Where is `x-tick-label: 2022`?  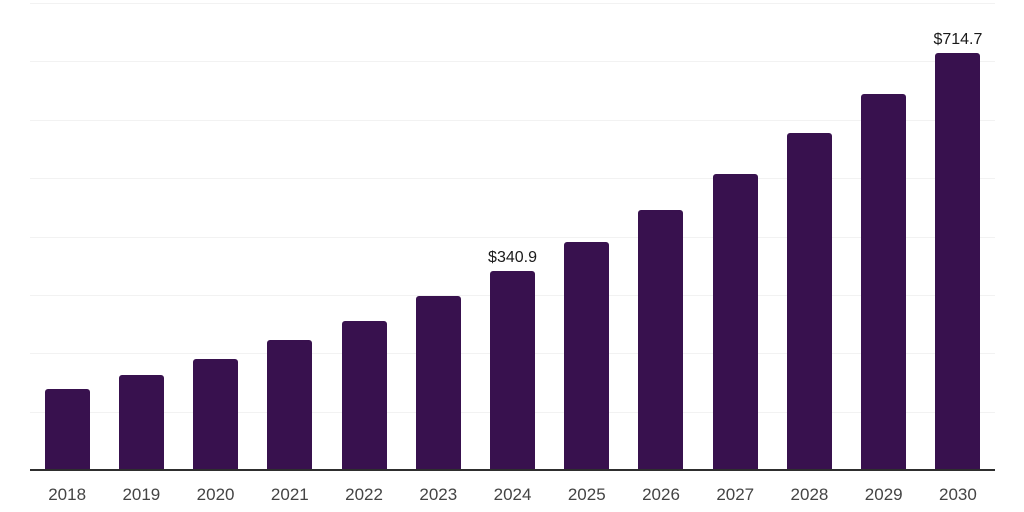
x-tick-label: 2022 is located at coordinates (364, 494).